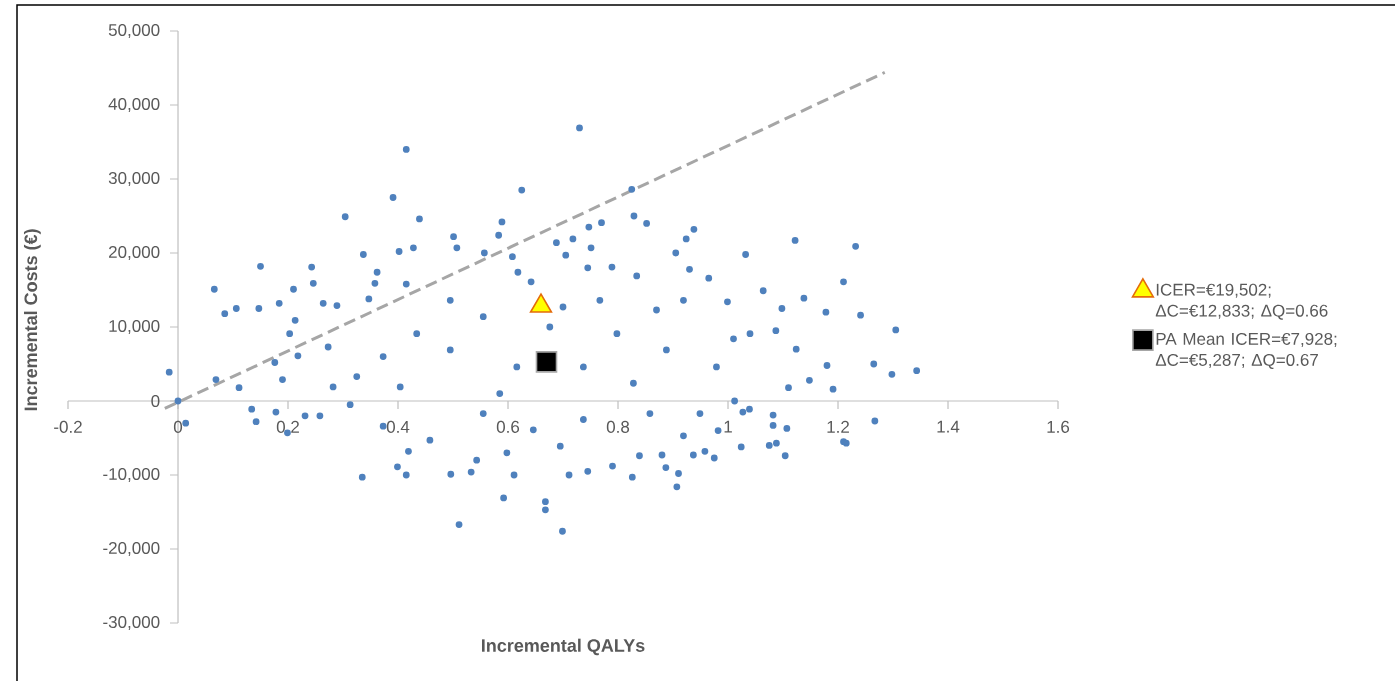 This screenshot has height=681, width=1395. Describe the element at coordinates (134, 31) in the screenshot. I see `y-tick-label: 50,000` at that location.